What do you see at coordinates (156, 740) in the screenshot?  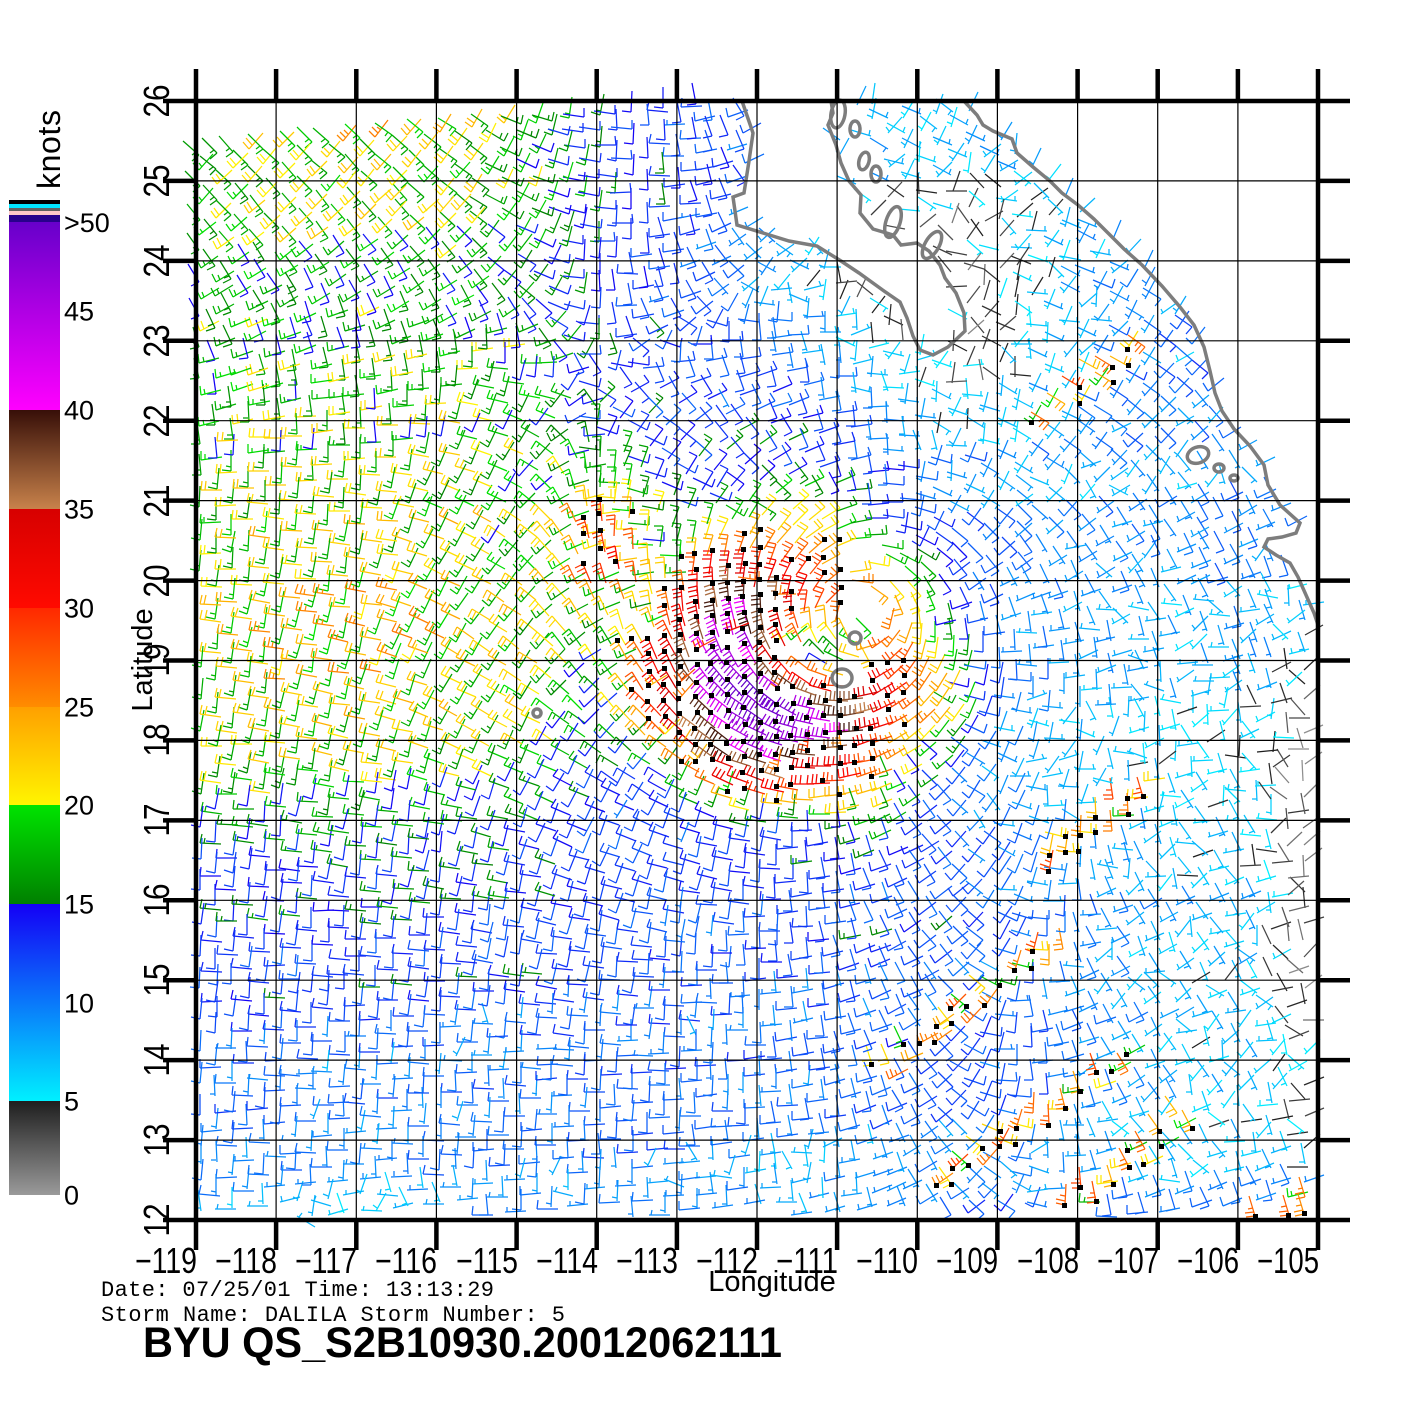 I see `svg-text: 18` at bounding box center [156, 740].